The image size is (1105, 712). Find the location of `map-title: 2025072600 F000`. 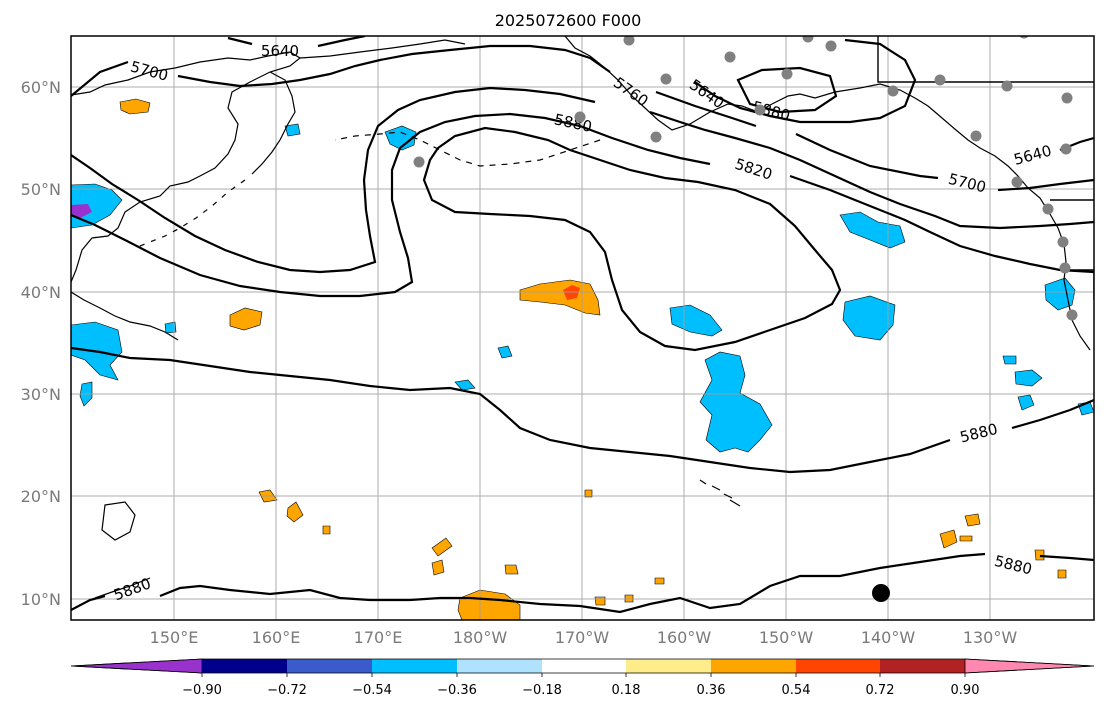

map-title: 2025072600 F000 is located at coordinates (568, 20).